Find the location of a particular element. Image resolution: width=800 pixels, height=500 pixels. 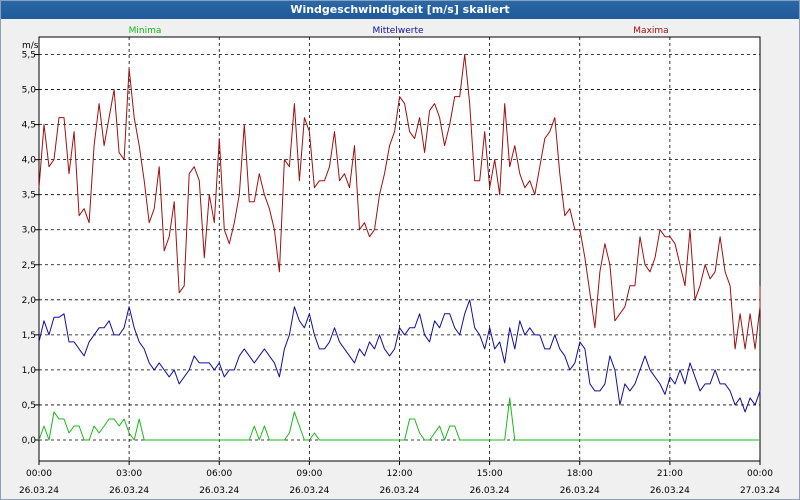

y-tick-label: 0,5 is located at coordinates (29, 406).